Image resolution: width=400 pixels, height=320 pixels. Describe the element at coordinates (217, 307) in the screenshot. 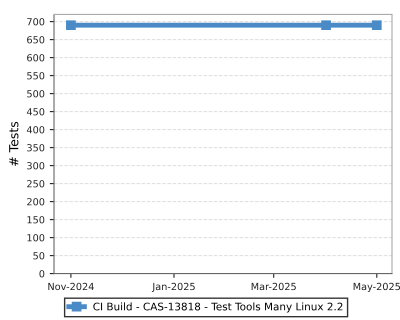

I see `legend-label: CI Build - CAS-13818 - Test Tools Many Linux 2.2` at that location.